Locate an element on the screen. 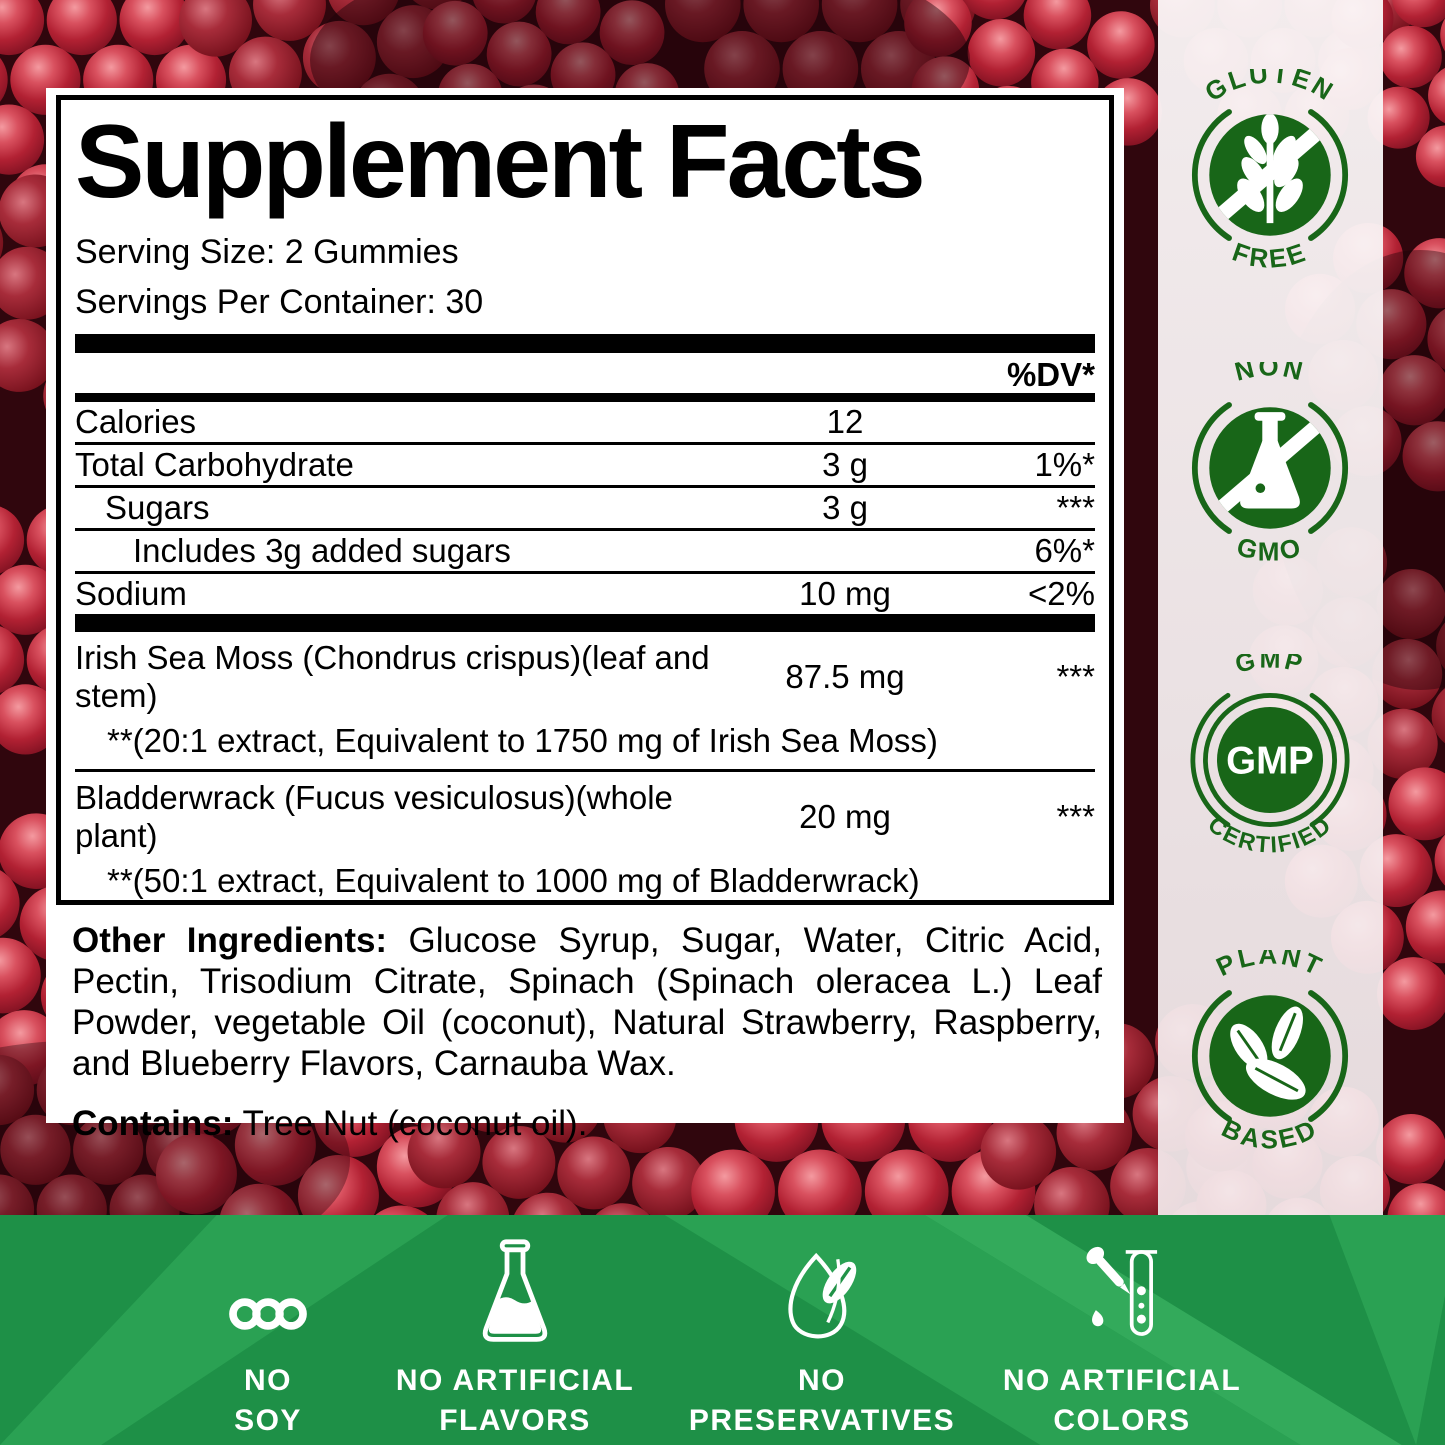  badge-bottom-label: BASED is located at coordinates (1268, 1134).